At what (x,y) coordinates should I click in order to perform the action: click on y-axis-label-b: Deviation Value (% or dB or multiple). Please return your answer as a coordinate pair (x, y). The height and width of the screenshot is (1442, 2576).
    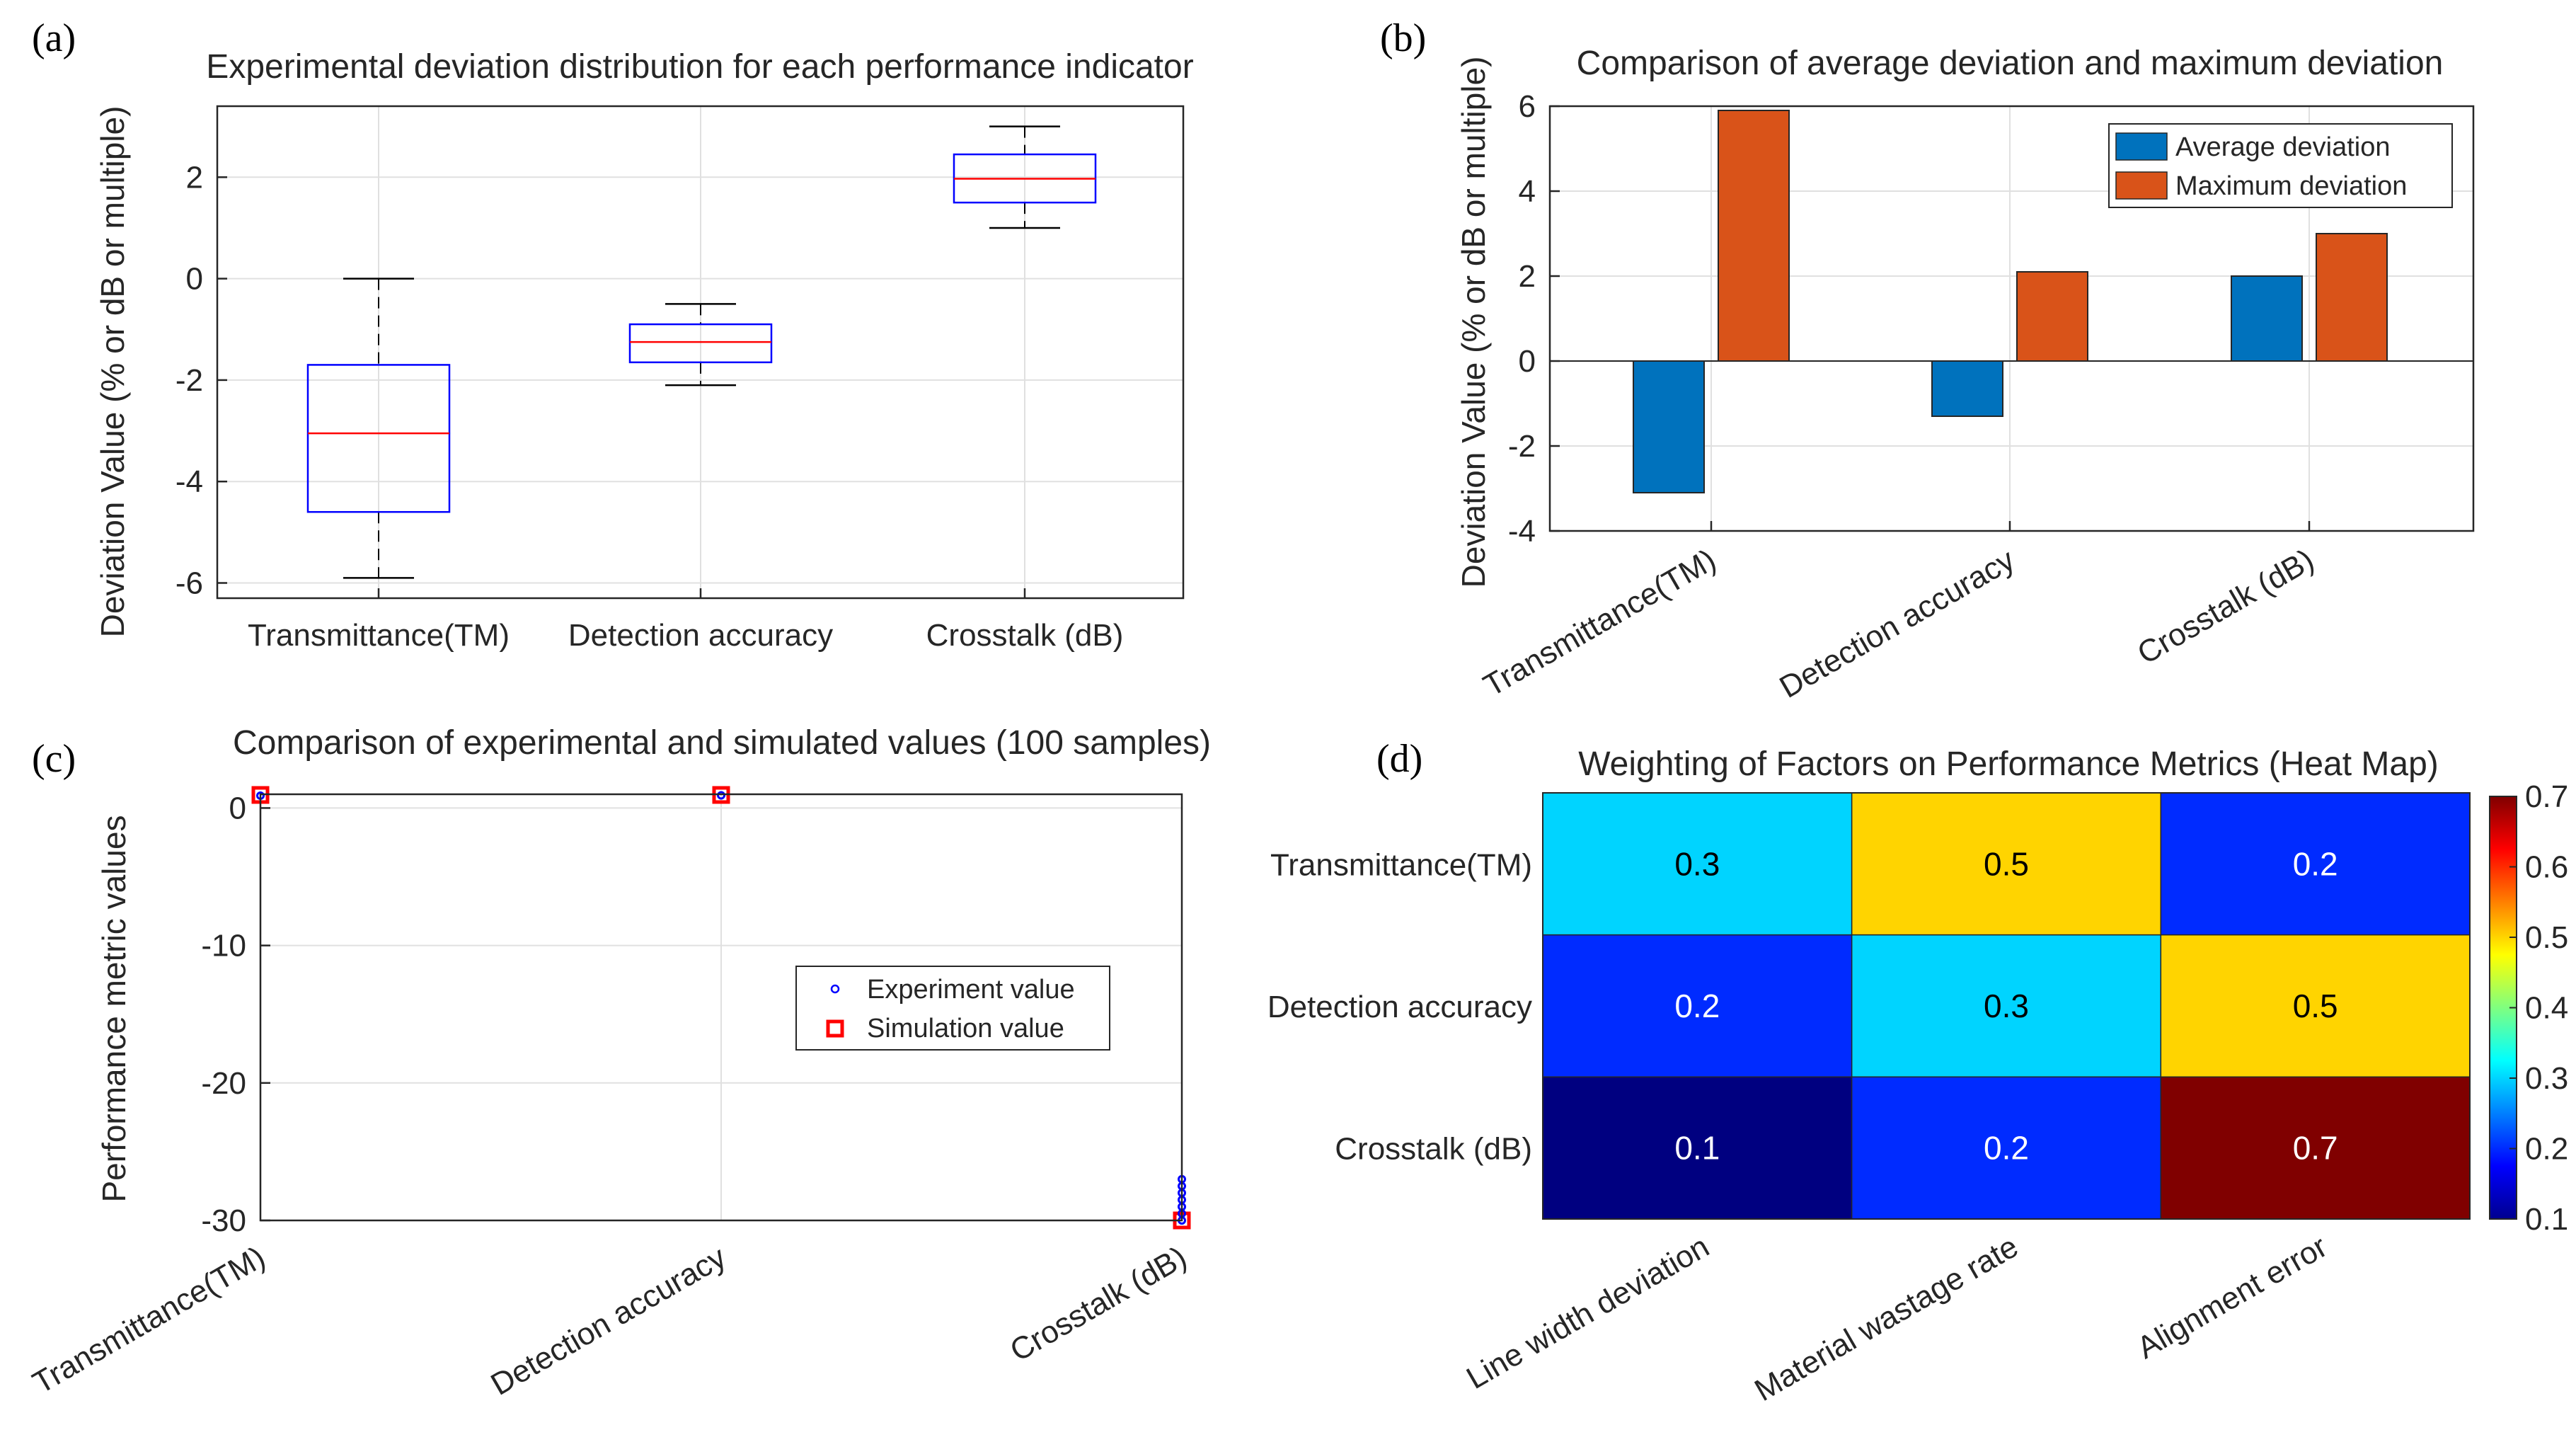
    Looking at the image, I should click on (1474, 323).